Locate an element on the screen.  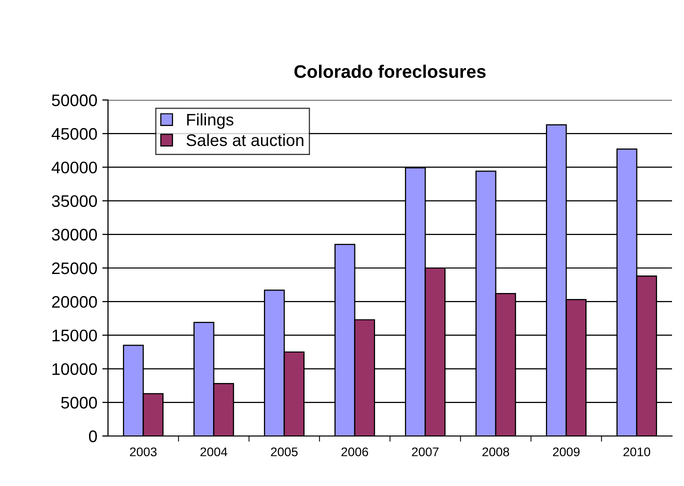
x-tick-label: 2007 is located at coordinates (425, 451).